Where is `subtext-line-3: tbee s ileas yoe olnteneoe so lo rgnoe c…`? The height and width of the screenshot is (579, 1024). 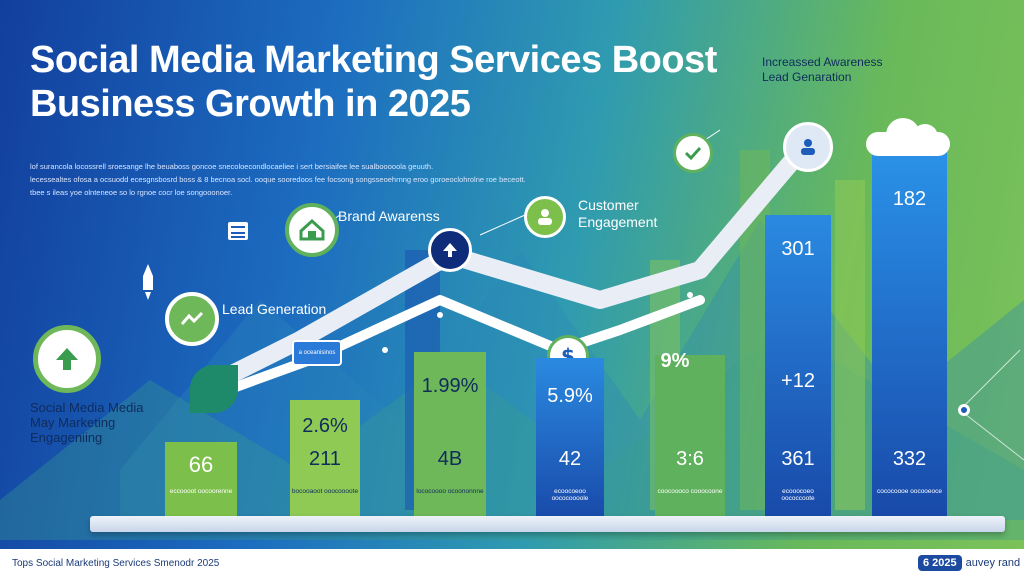
subtext-line-3: tbee s ileas yoe olnteneoe so lo rgnoe c… is located at coordinates (131, 192).